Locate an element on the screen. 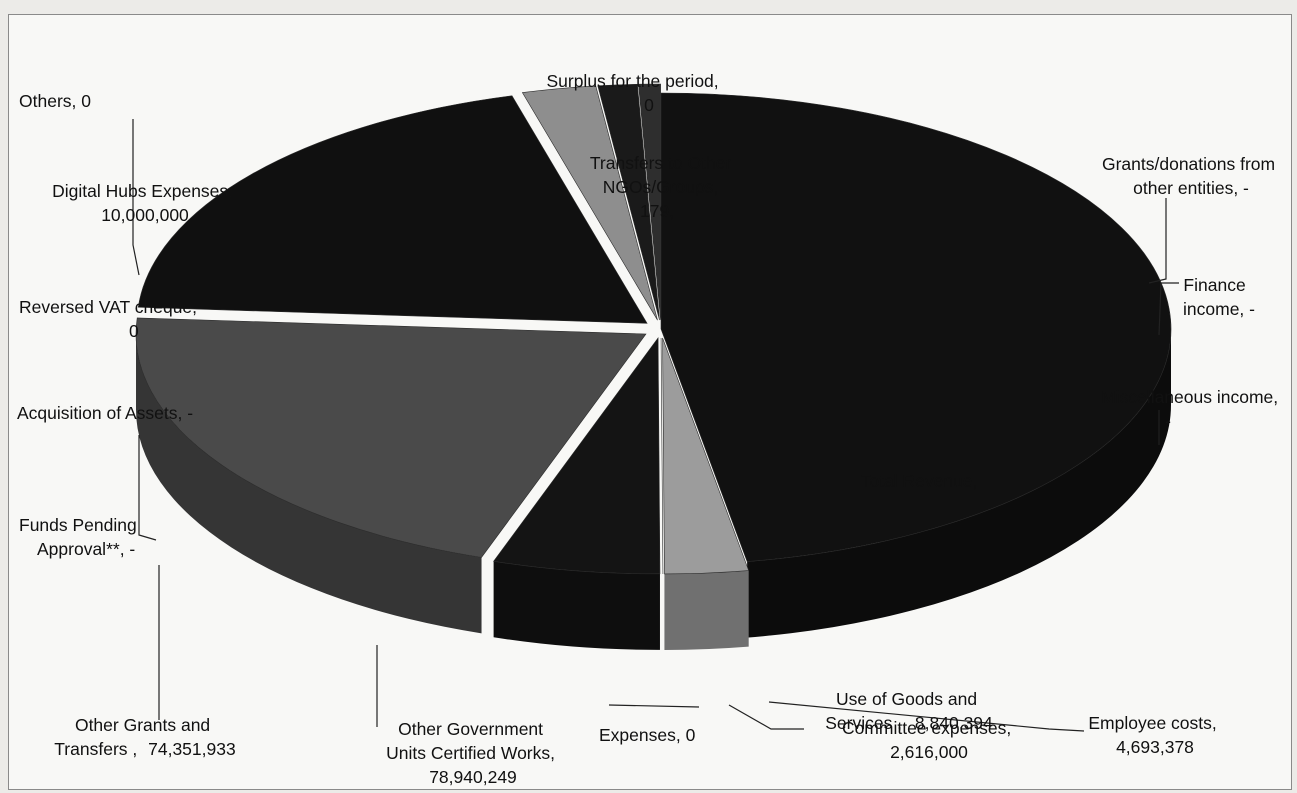 The image size is (1297, 793). slice-employee_costs is located at coordinates (628, 202).